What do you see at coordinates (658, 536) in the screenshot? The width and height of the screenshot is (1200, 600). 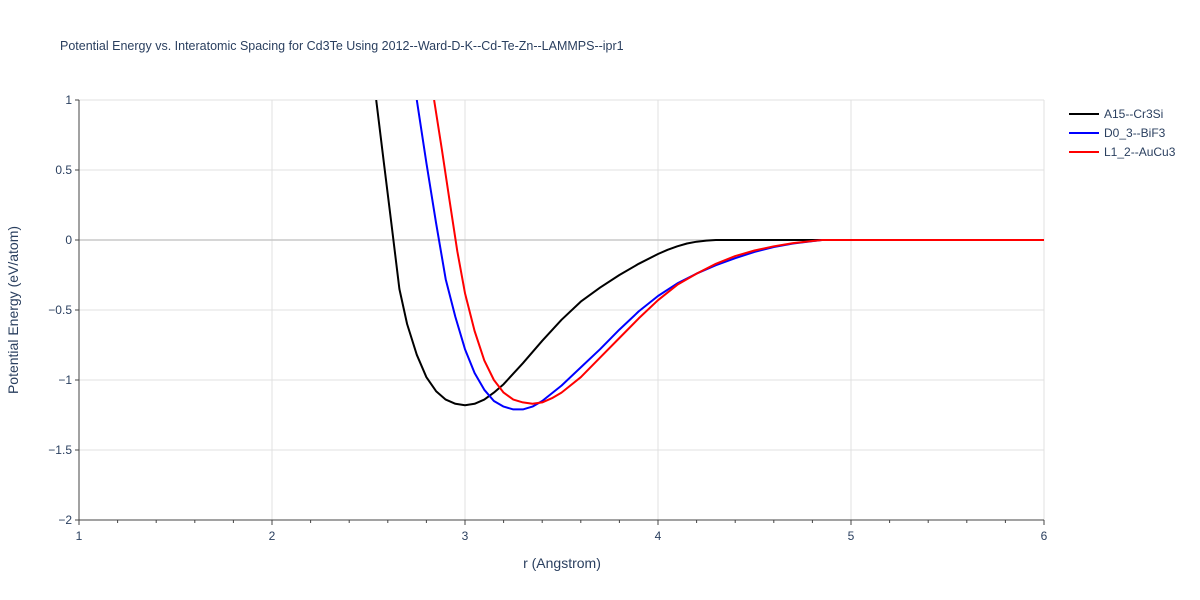 I see `x-tick-label: 4` at bounding box center [658, 536].